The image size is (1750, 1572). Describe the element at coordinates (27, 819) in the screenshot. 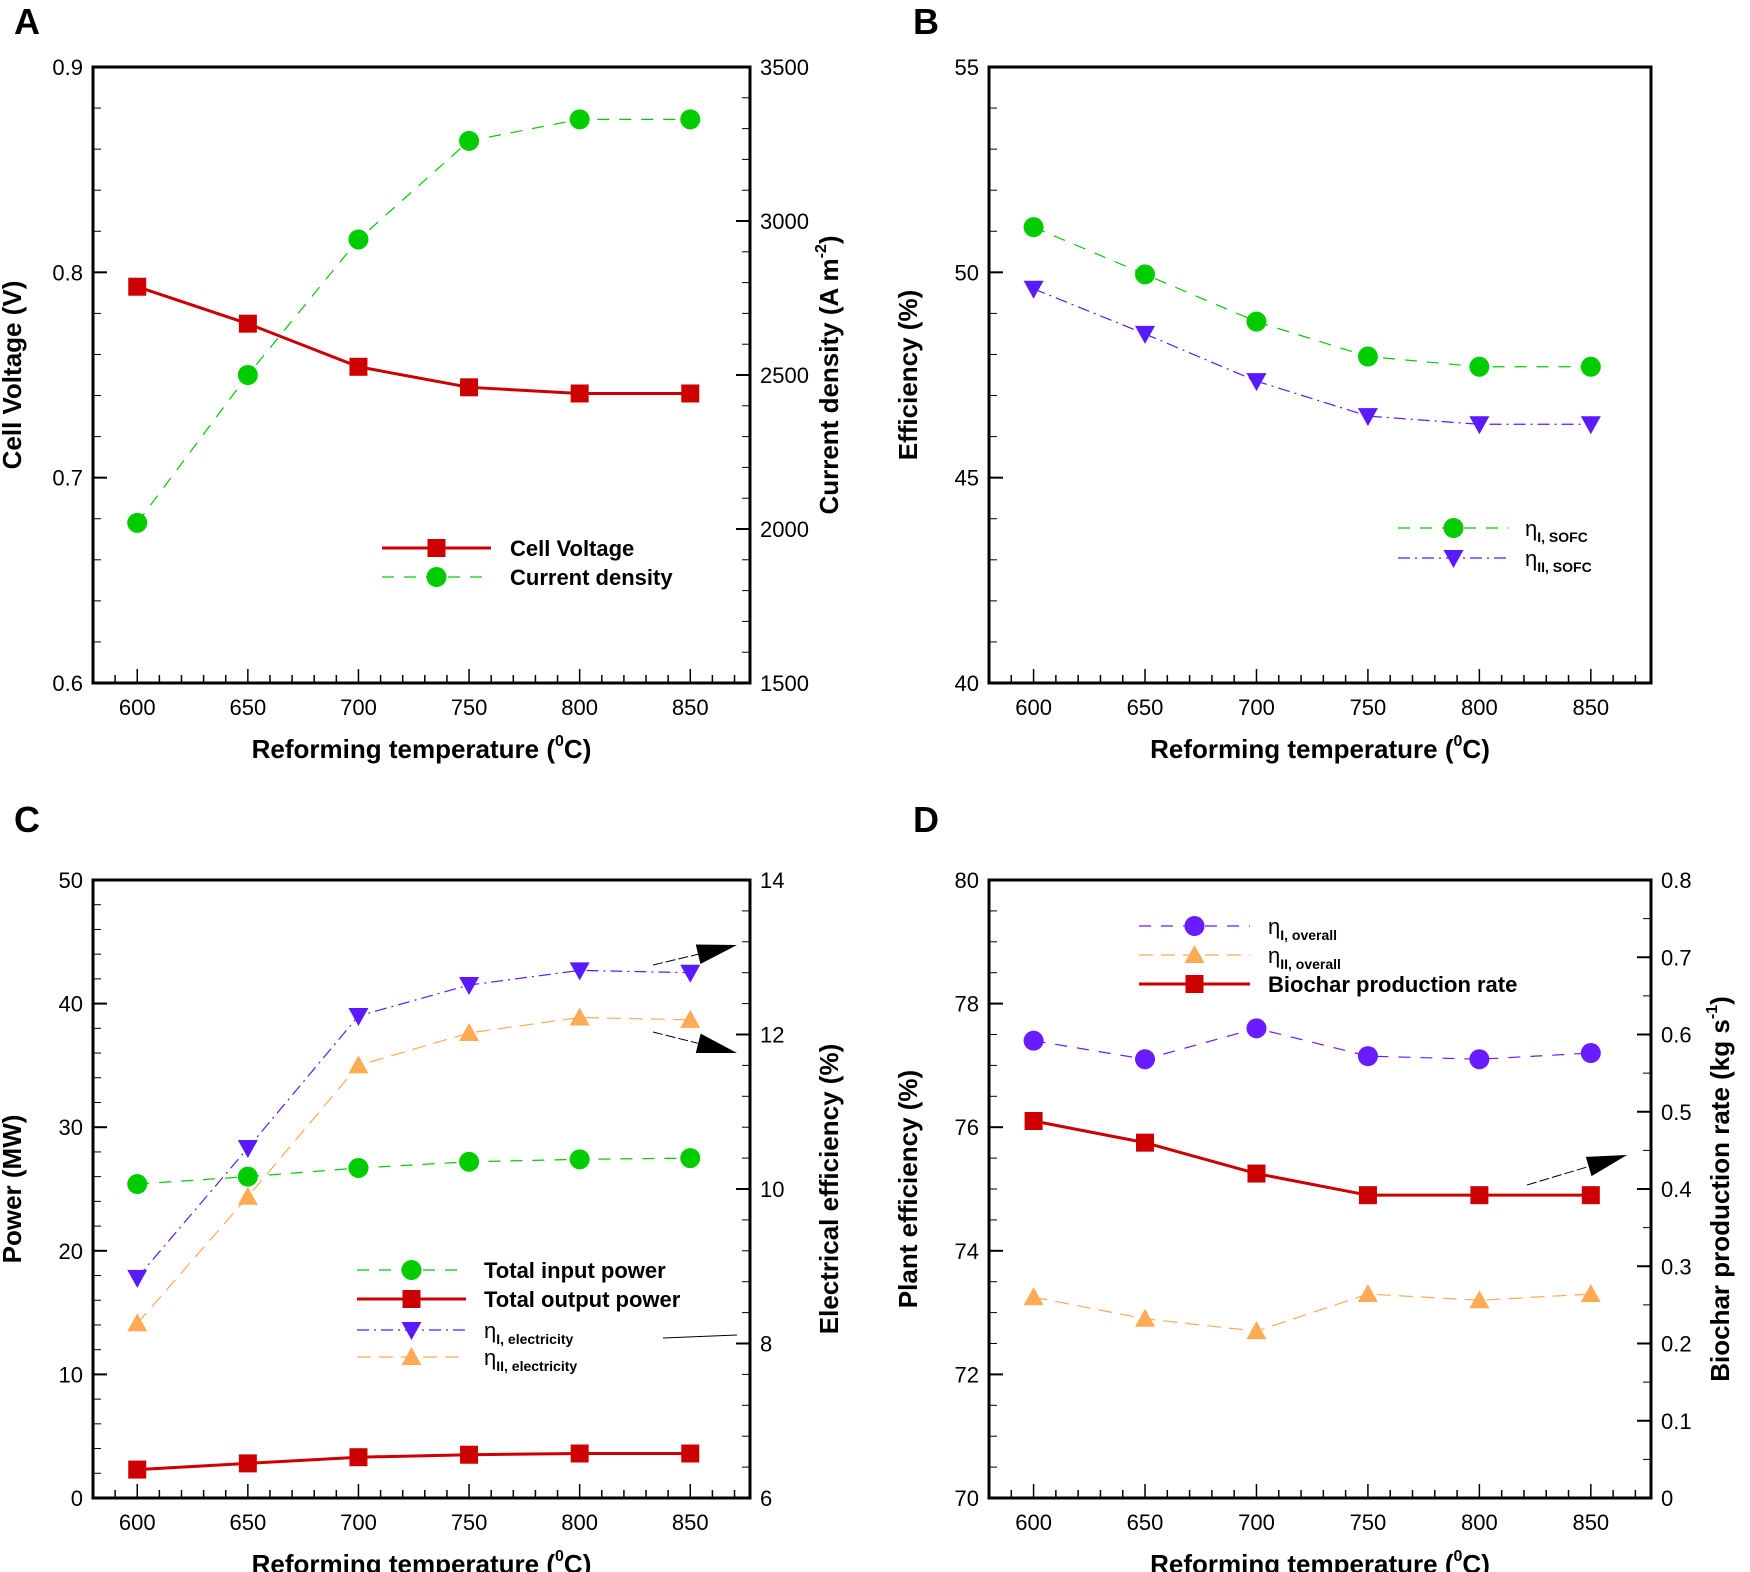

I see `panel-label: C` at that location.